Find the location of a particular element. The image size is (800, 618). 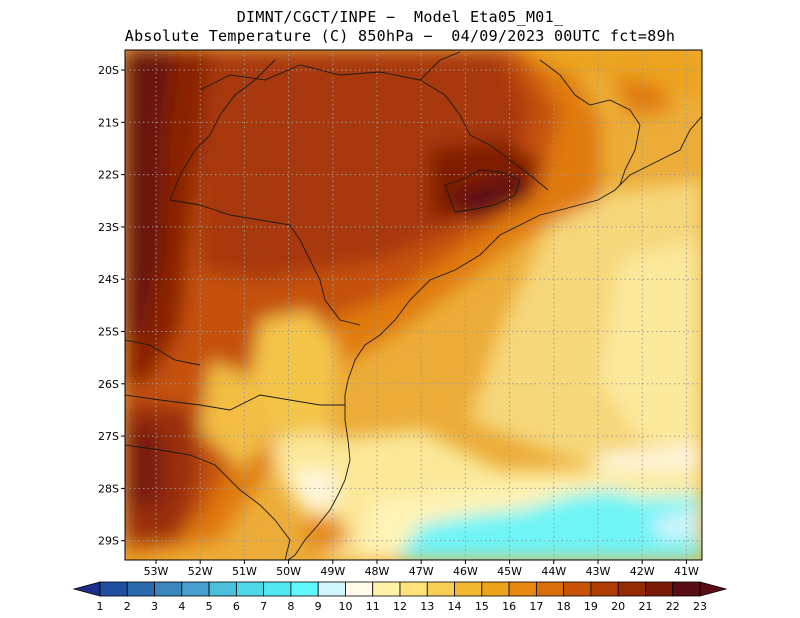

lat-label: 25S is located at coordinates (108, 332).